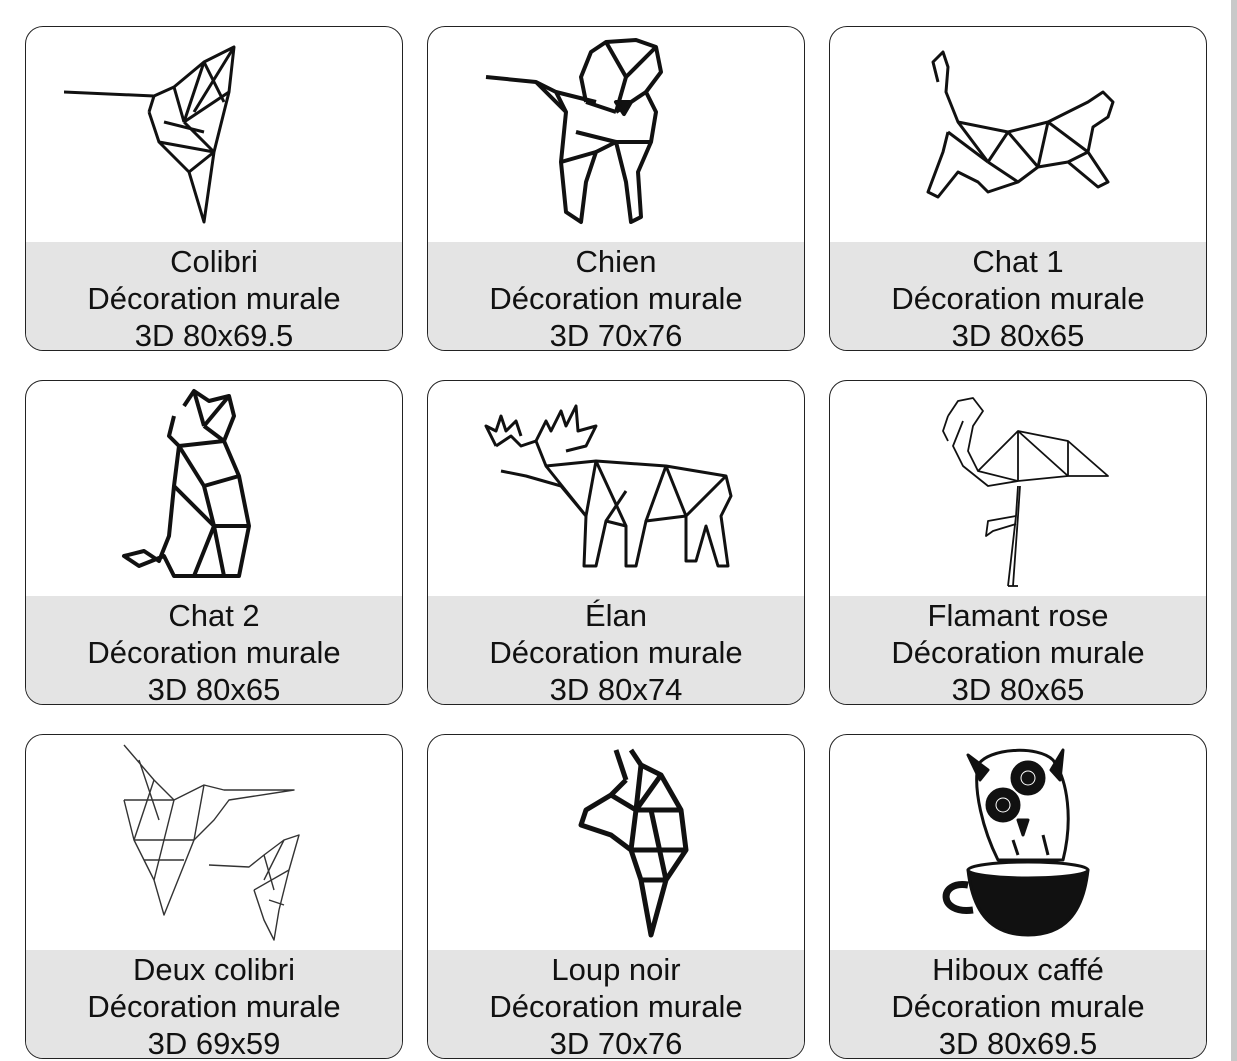 This screenshot has width=1237, height=1061. What do you see at coordinates (616, 615) in the screenshot?
I see `product-name: Élan` at bounding box center [616, 615].